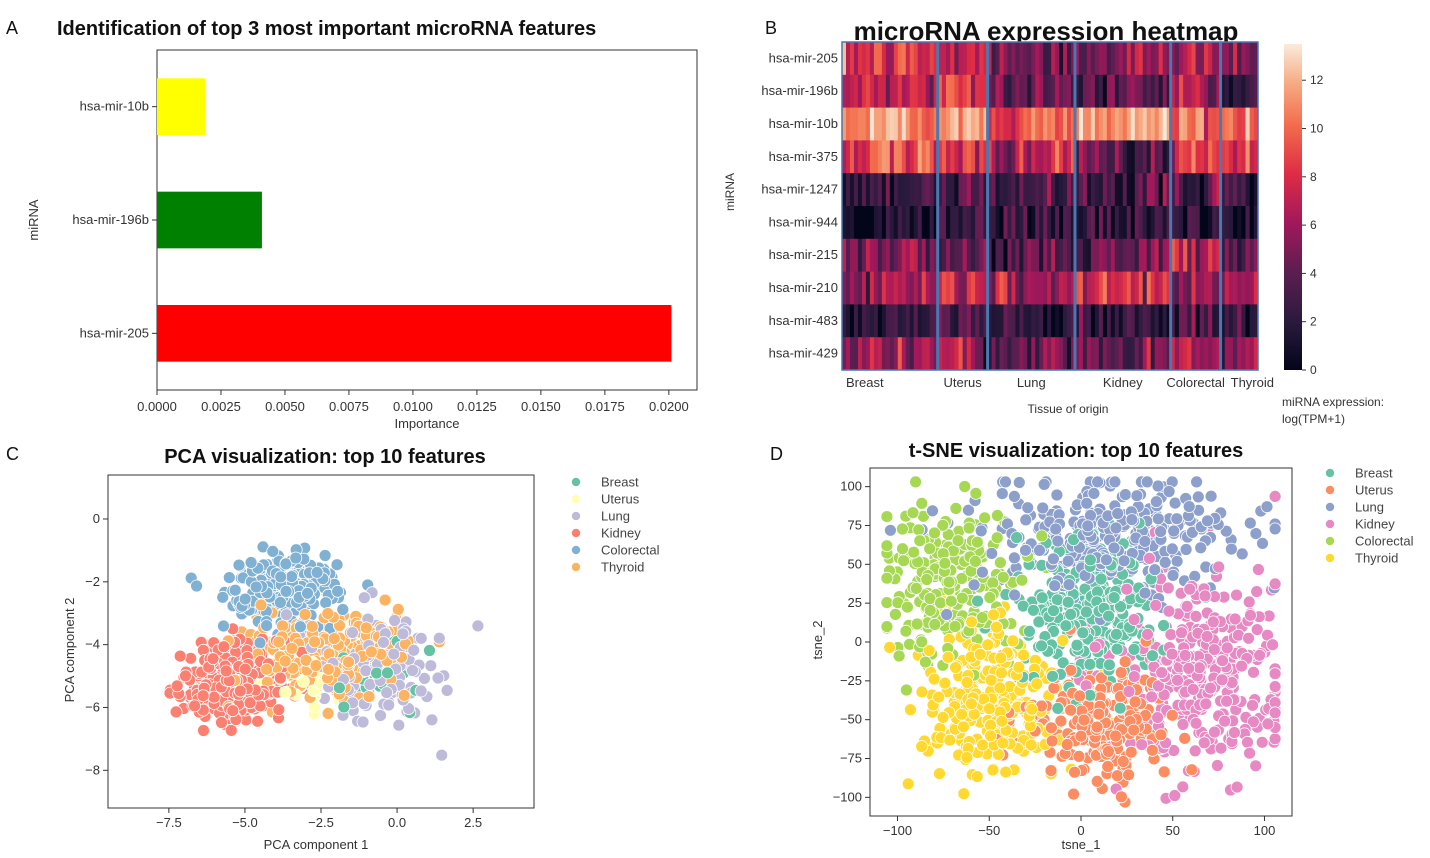 Image resolution: width=1430 pixels, height=858 pixels. I want to click on legend-label-lung: Lung, so click(1369, 507).